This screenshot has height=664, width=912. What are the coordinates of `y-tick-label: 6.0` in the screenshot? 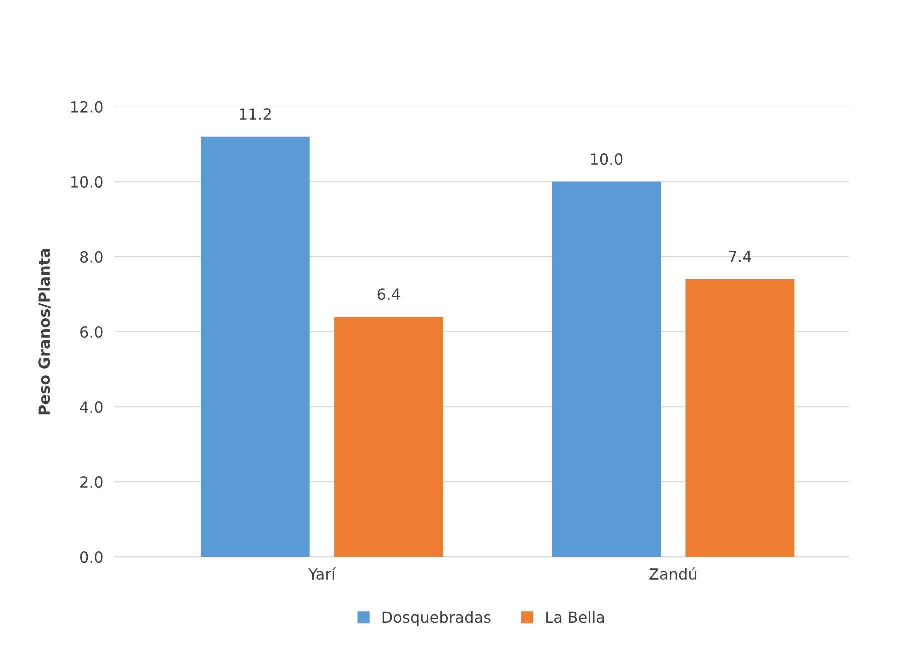 It's located at (91, 332).